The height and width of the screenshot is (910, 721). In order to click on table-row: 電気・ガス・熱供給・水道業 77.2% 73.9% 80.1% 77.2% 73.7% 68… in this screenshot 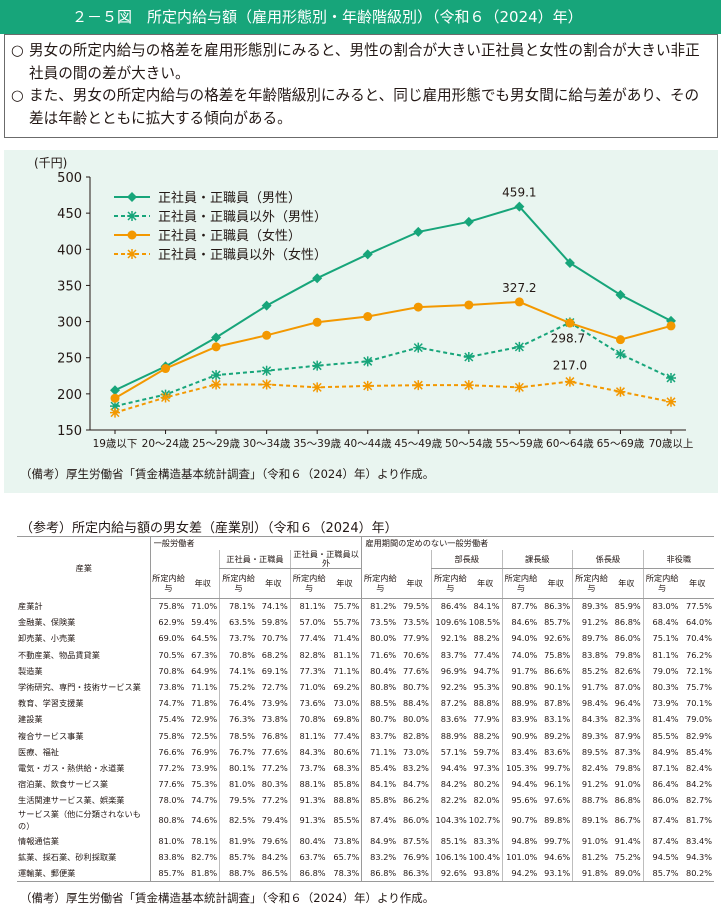, I will do `click(365, 768)`.